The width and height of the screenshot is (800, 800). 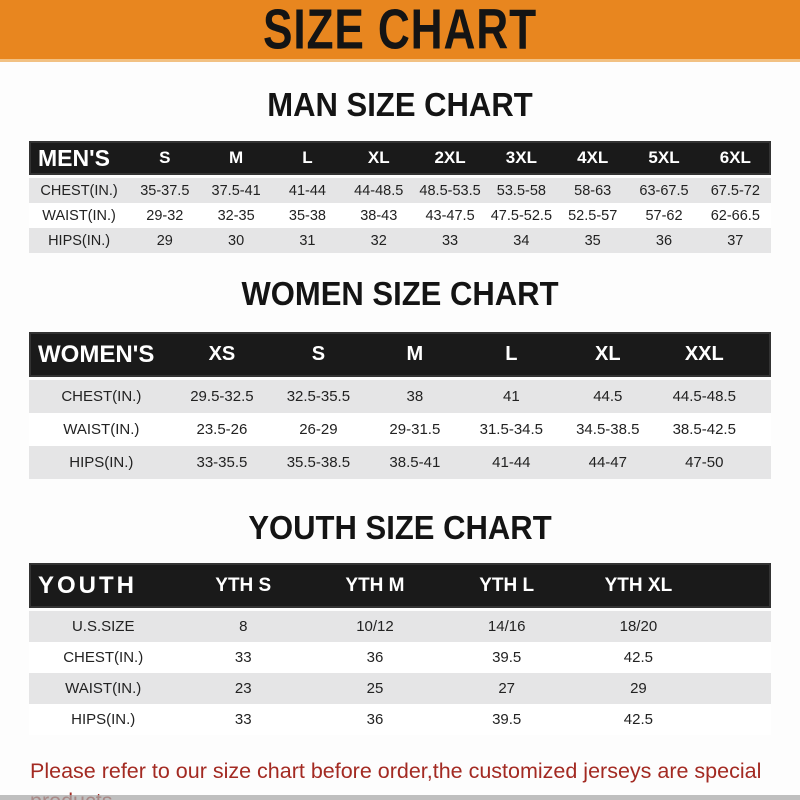 What do you see at coordinates (400, 797) in the screenshot?
I see `bottom-edge-line` at bounding box center [400, 797].